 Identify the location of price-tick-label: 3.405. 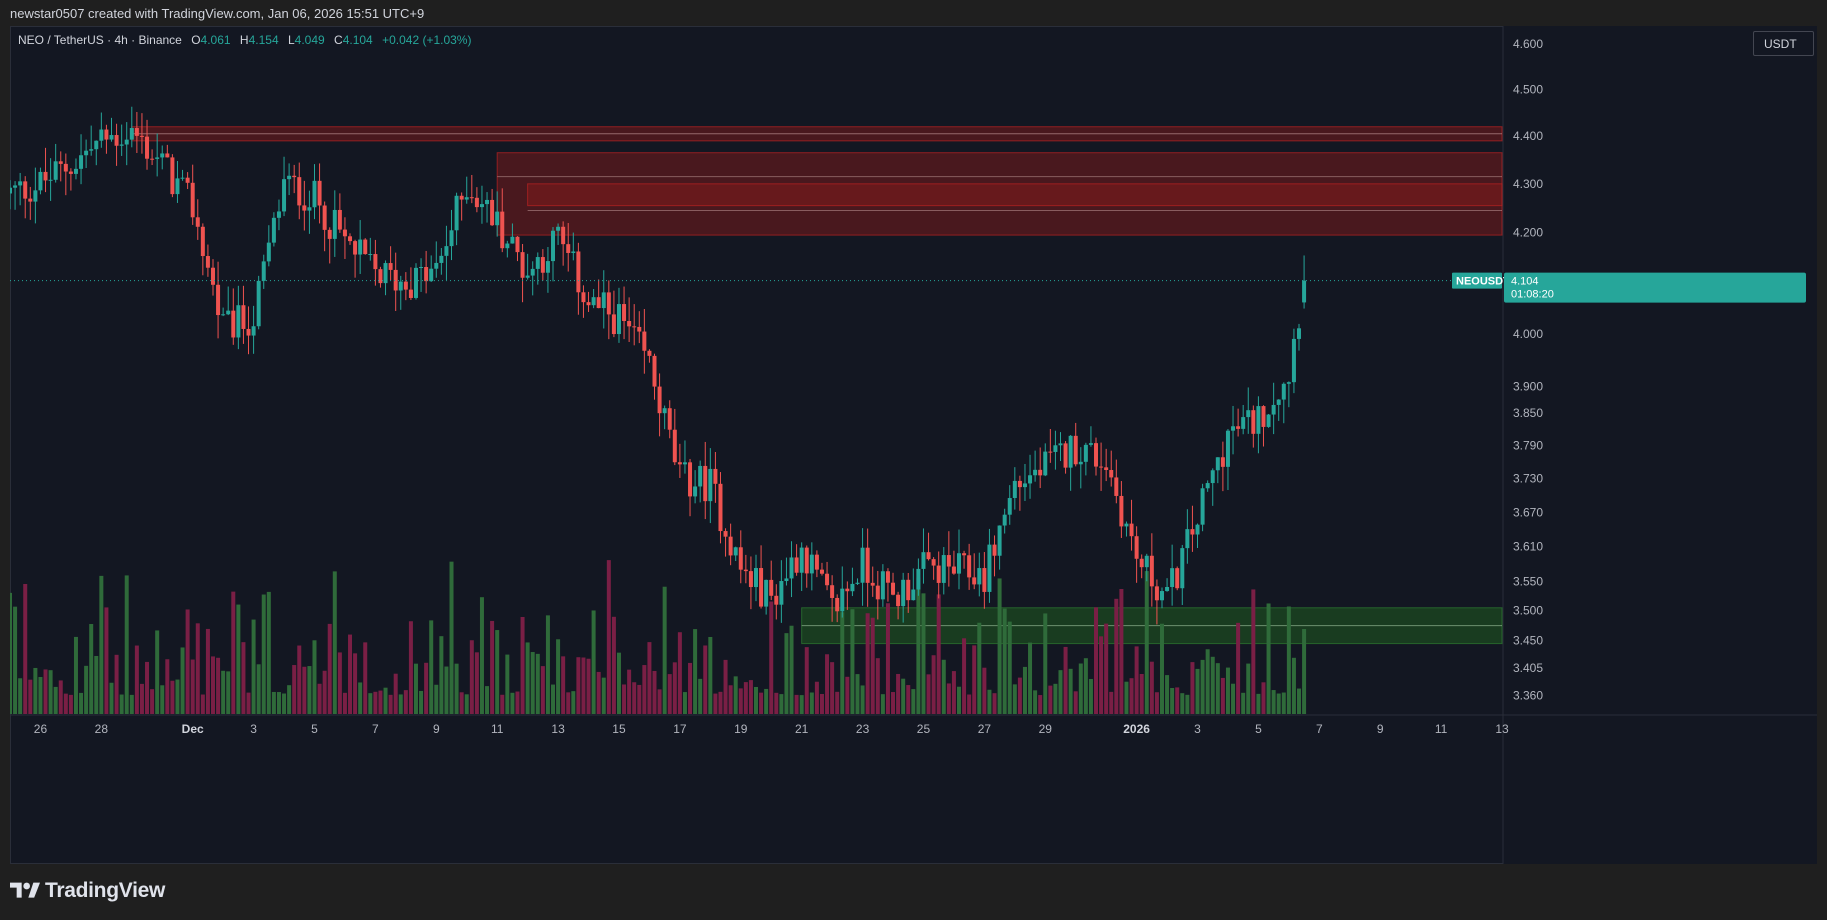
(1528, 668).